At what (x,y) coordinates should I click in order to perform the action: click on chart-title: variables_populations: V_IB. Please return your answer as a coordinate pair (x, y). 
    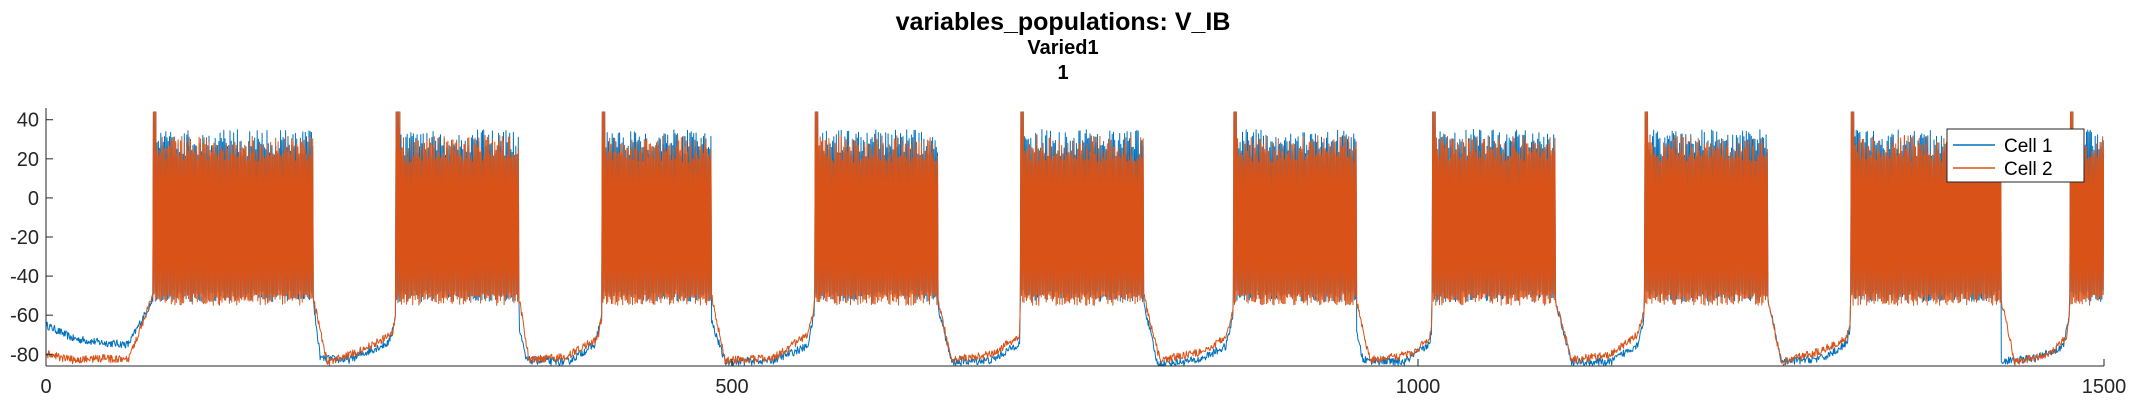
    Looking at the image, I should click on (1063, 22).